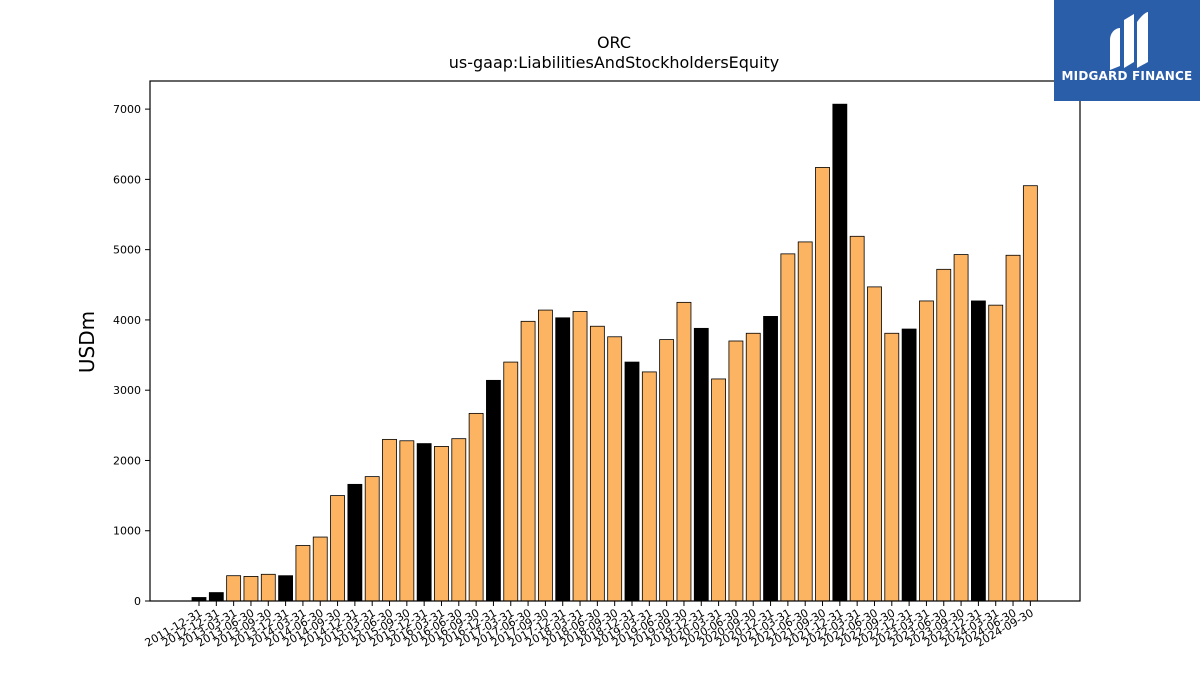 Image resolution: width=1200 pixels, height=675 pixels. What do you see at coordinates (127, 250) in the screenshot?
I see `y-tick-label: 5000` at bounding box center [127, 250].